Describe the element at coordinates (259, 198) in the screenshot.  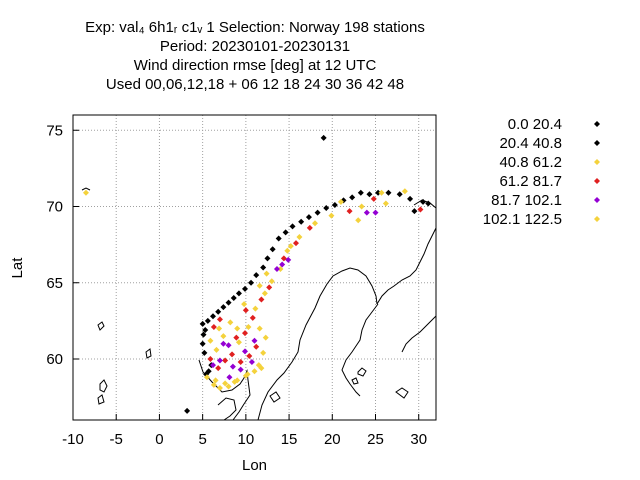
I see `coastline-svalbard-edge` at that location.